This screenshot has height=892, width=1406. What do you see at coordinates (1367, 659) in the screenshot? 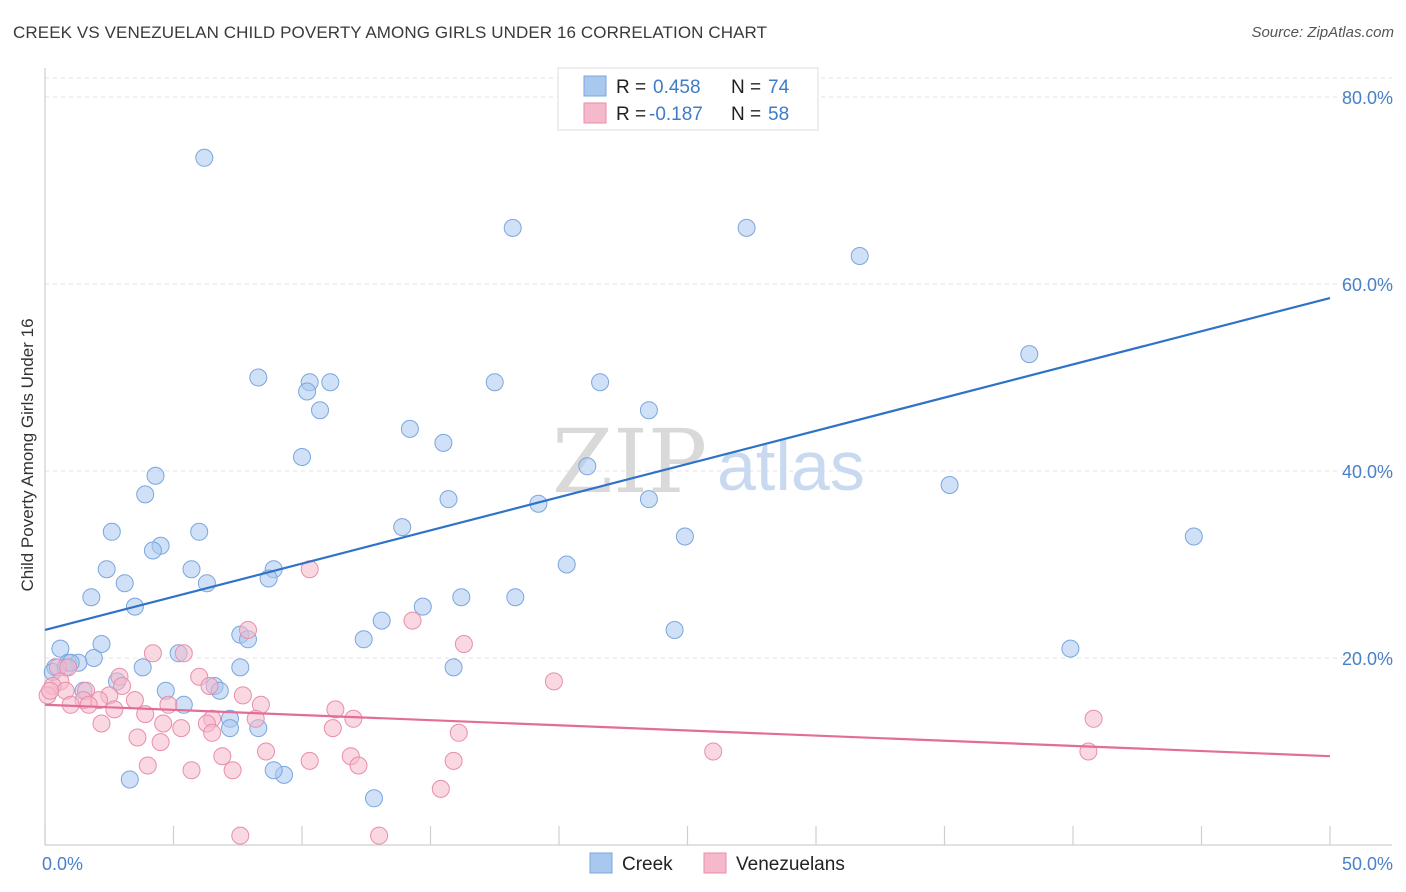
I see `y-tick-label: 20.0%` at bounding box center [1367, 659].